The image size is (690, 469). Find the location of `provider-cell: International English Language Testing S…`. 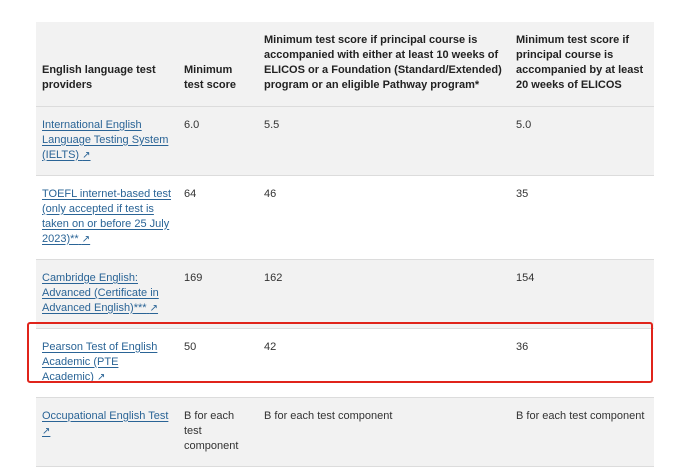

provider-cell: International English Language Testing S… is located at coordinates (107, 141).